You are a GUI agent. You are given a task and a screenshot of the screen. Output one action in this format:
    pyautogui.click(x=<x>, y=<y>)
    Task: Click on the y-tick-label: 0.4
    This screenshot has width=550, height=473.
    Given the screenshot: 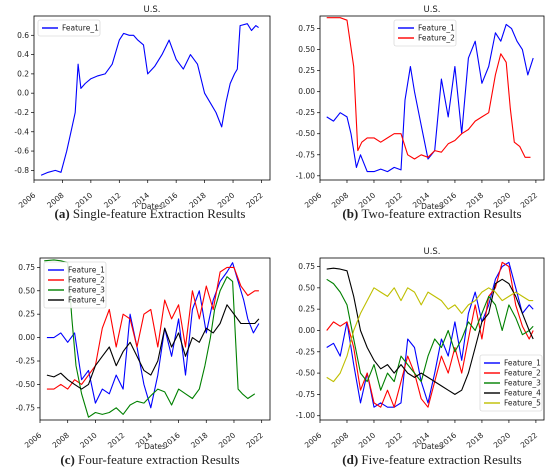 What is the action you would take?
    pyautogui.click(x=23, y=54)
    